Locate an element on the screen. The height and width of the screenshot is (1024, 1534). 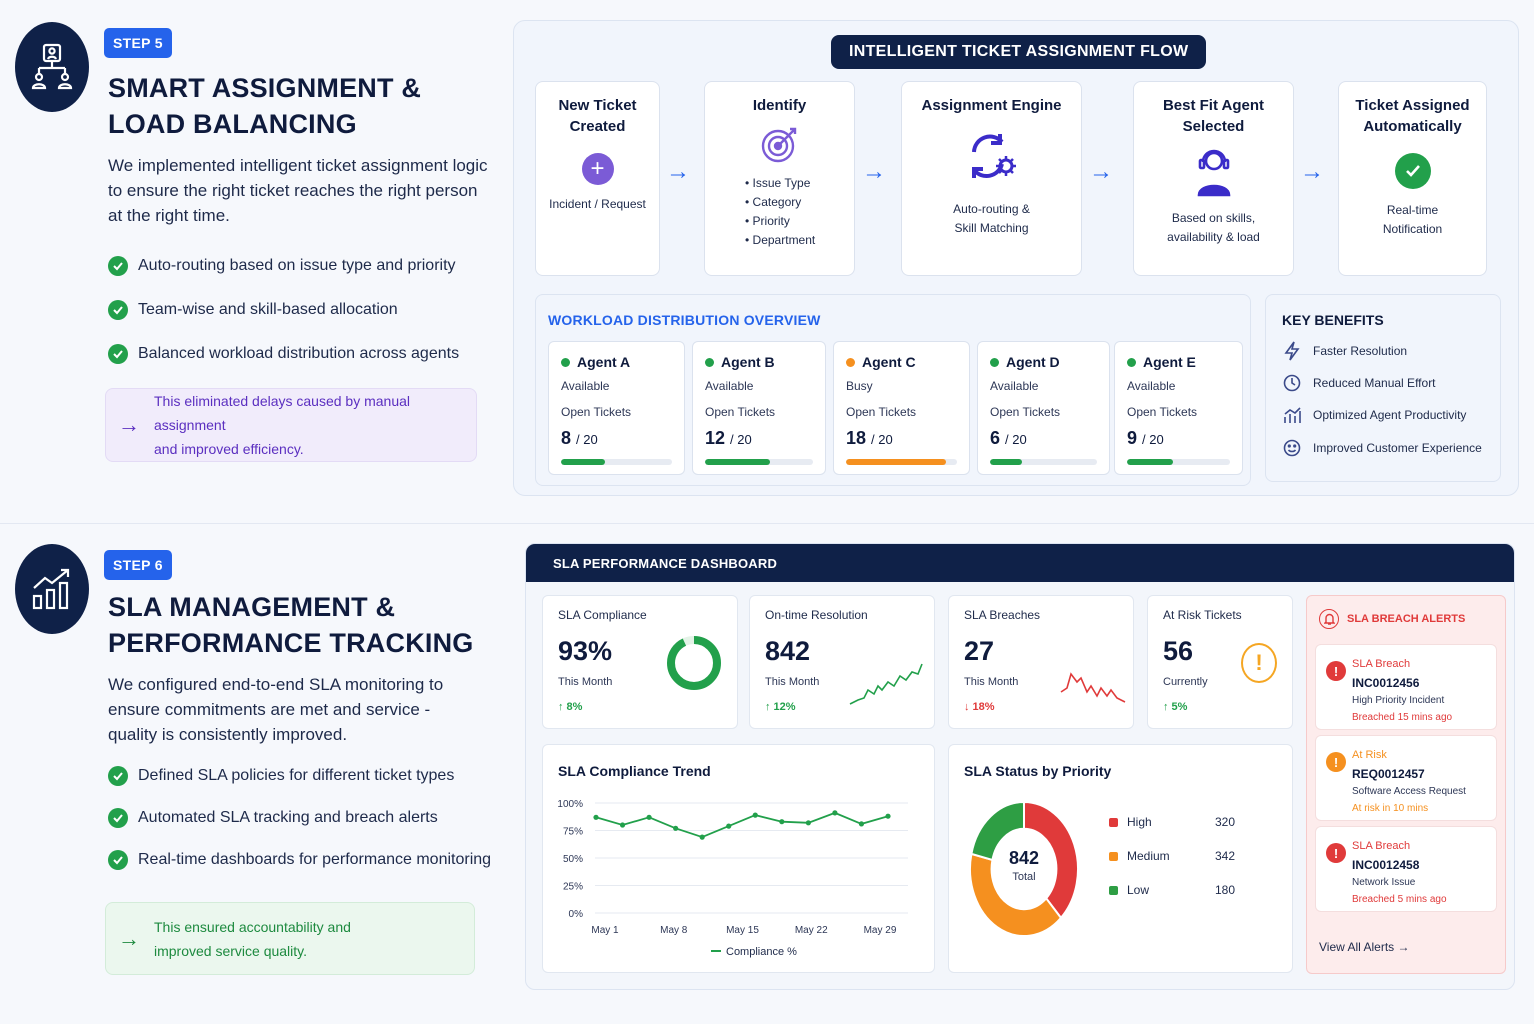
growth-chart-icon is located at coordinates (52, 589).